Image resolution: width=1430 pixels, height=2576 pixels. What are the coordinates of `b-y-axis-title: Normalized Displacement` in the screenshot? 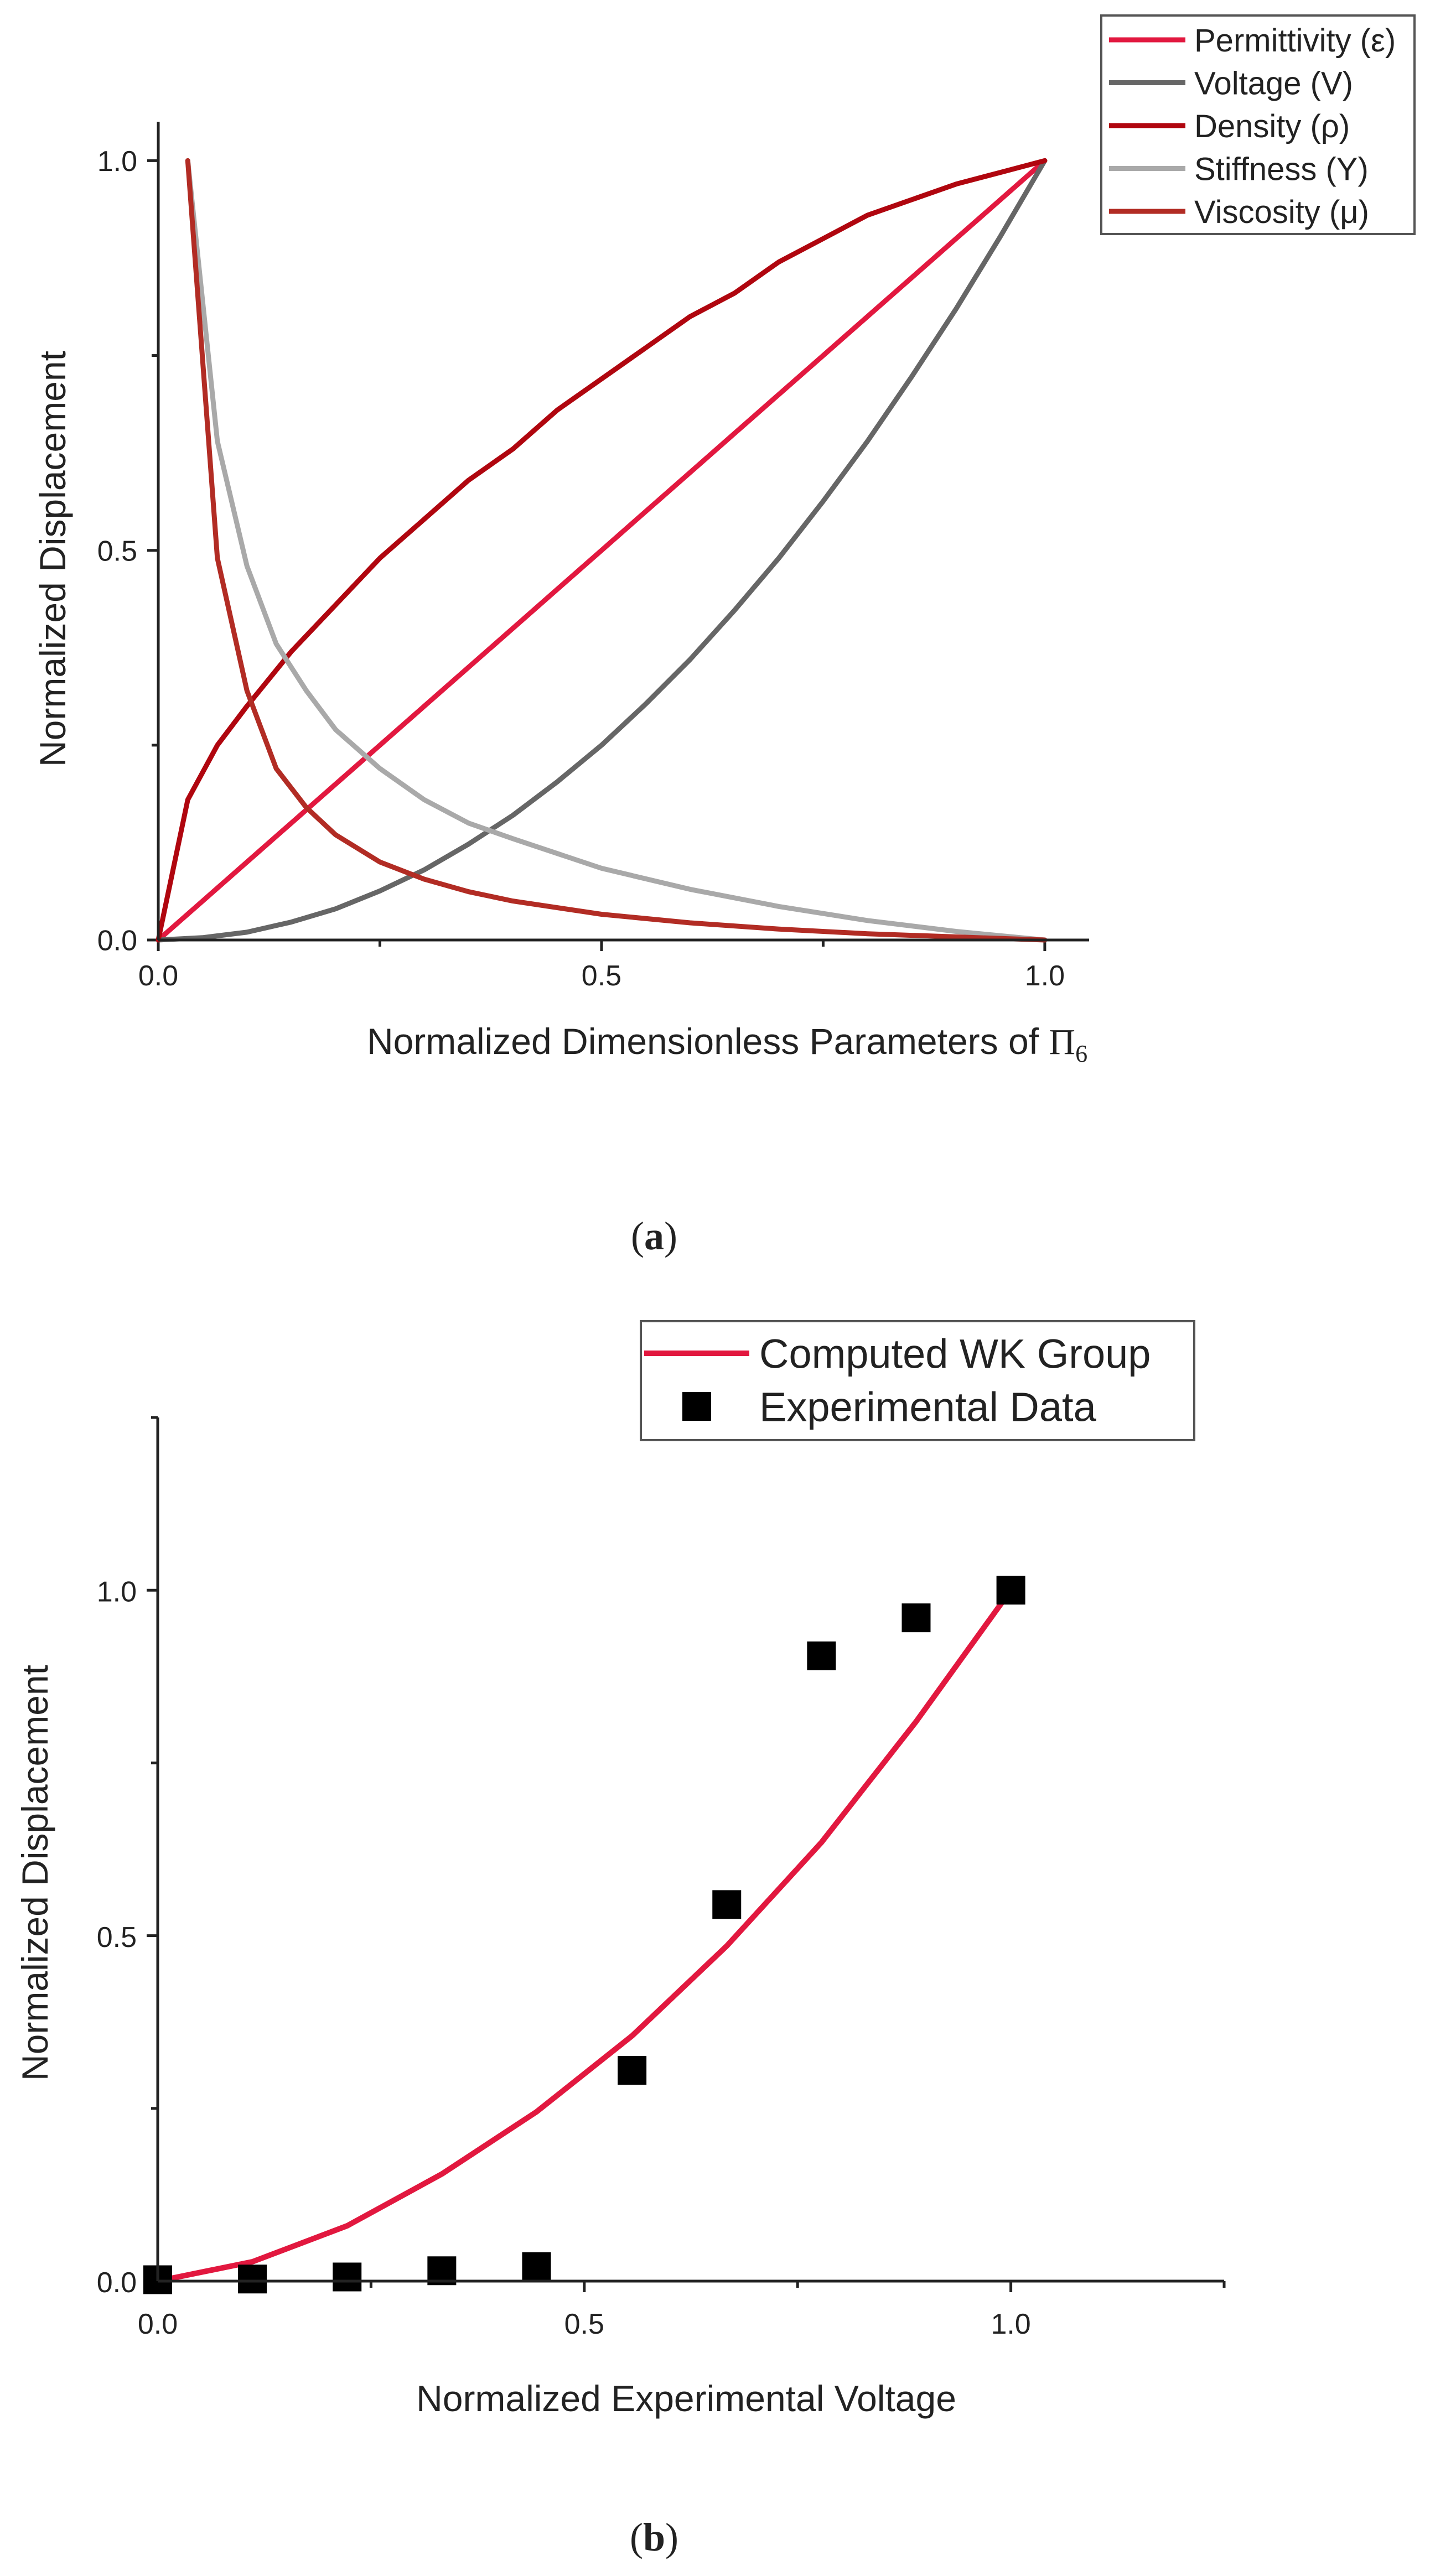 It's located at (34, 1873).